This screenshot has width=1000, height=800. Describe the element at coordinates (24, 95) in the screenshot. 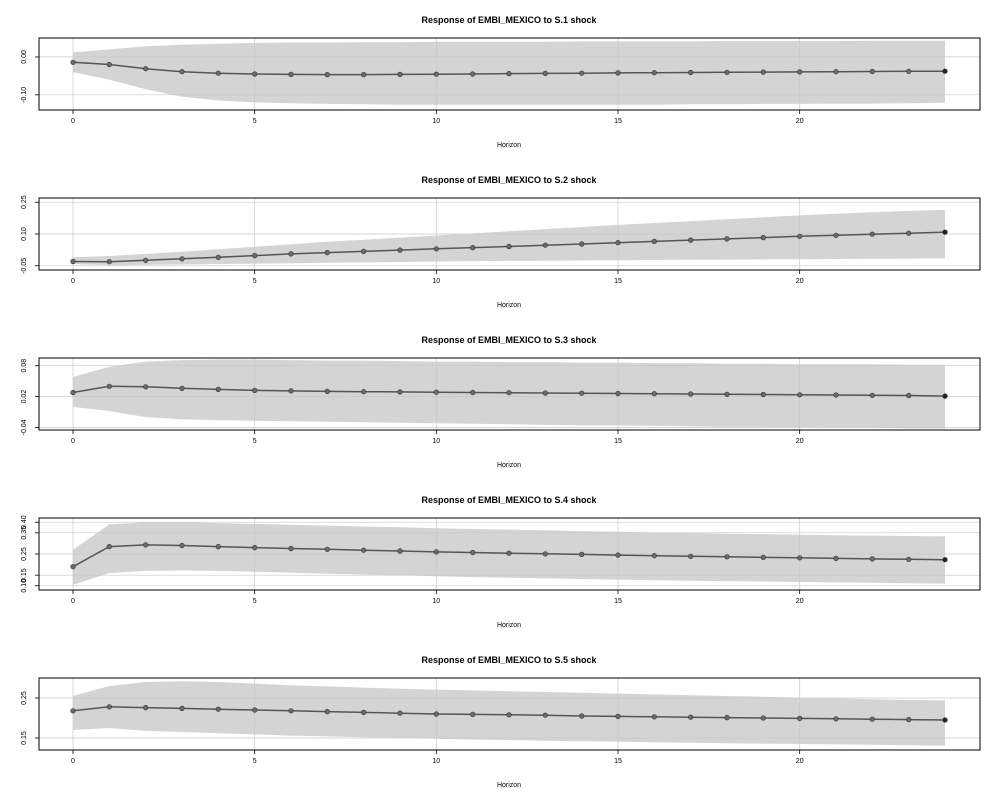

I see `y-tick-label: -0.10` at that location.